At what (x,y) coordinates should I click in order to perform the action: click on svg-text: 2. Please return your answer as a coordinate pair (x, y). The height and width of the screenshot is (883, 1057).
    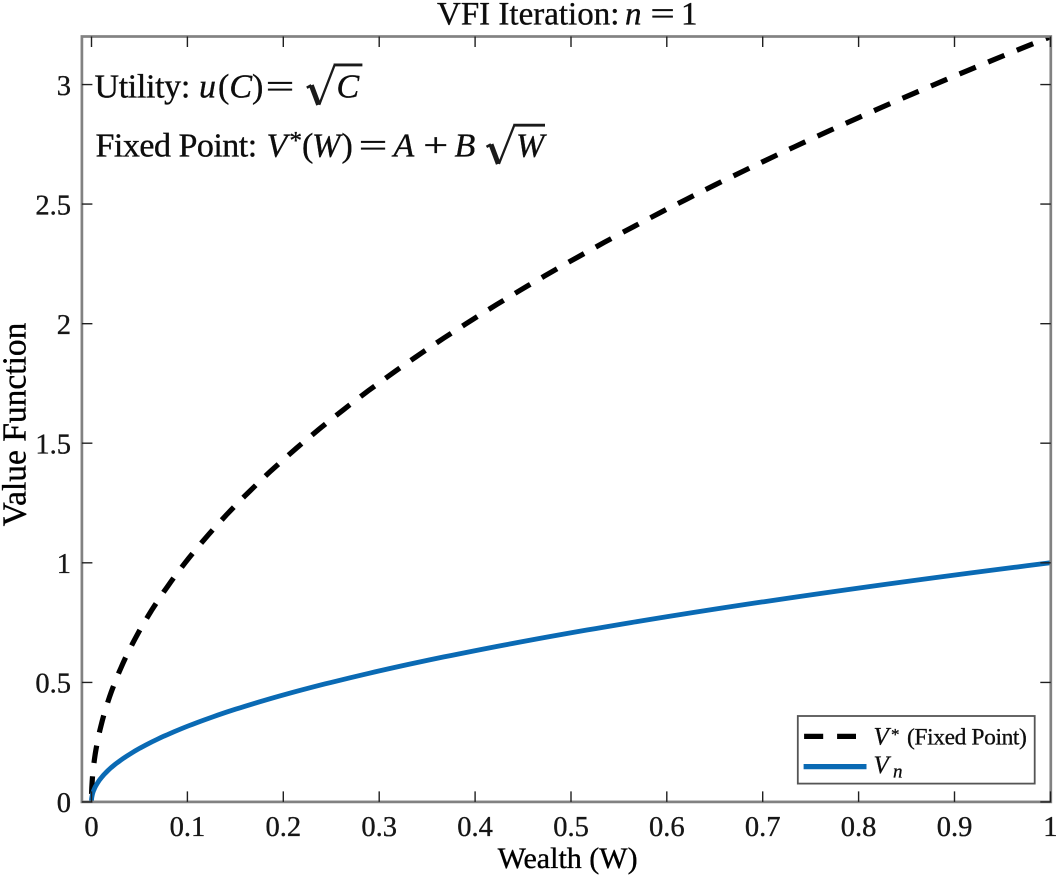
    Looking at the image, I should click on (64, 325).